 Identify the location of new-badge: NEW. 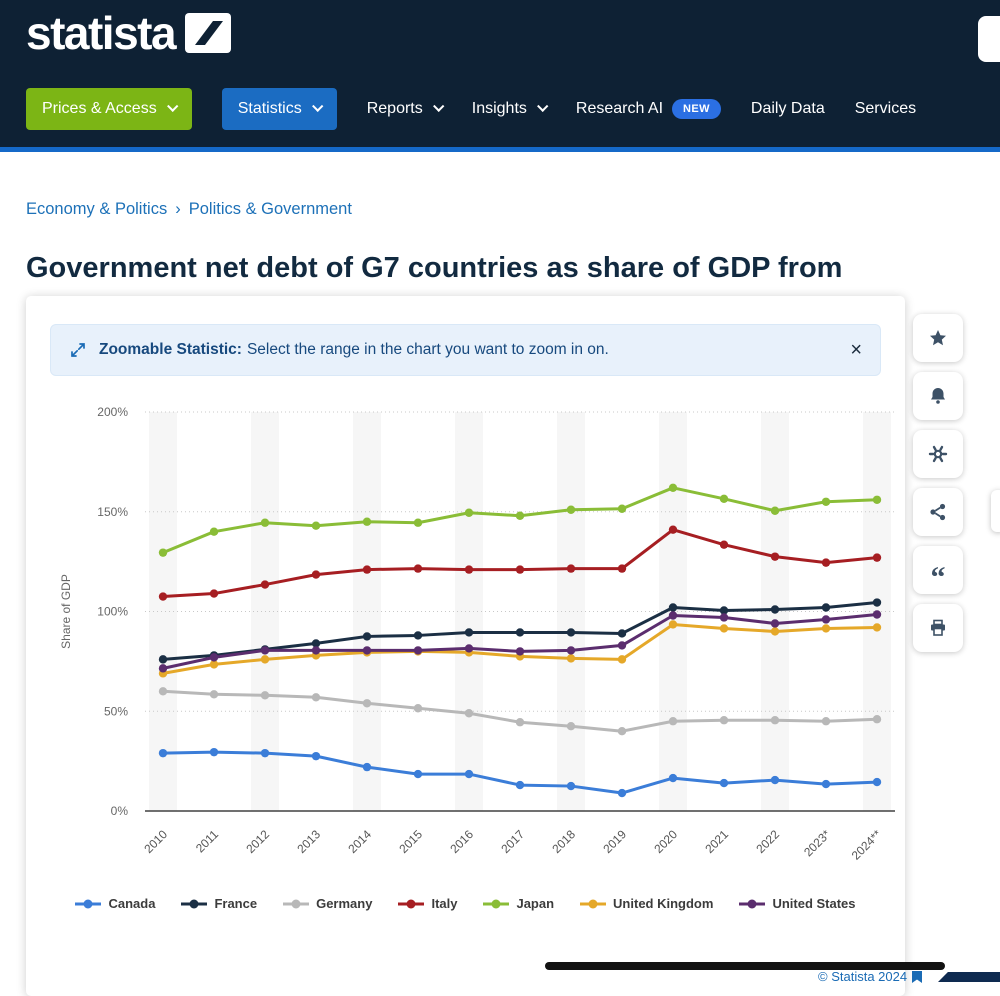
(696, 109).